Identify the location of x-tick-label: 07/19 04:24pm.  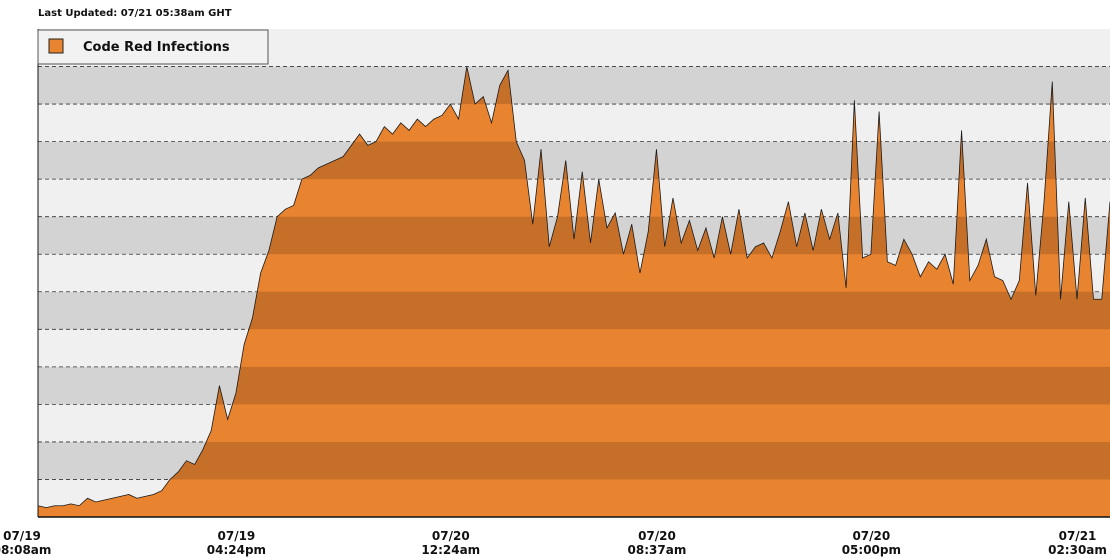
(236, 543).